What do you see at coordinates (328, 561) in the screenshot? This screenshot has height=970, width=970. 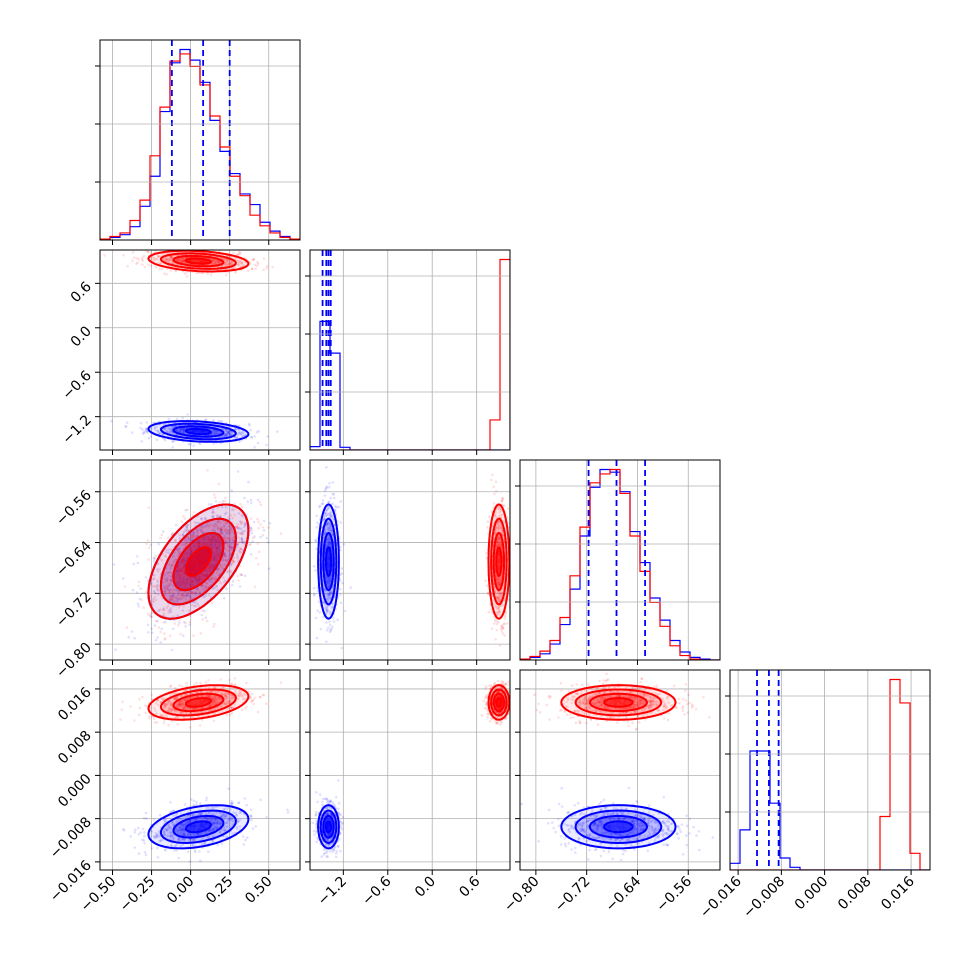 I see `contour-blue` at bounding box center [328, 561].